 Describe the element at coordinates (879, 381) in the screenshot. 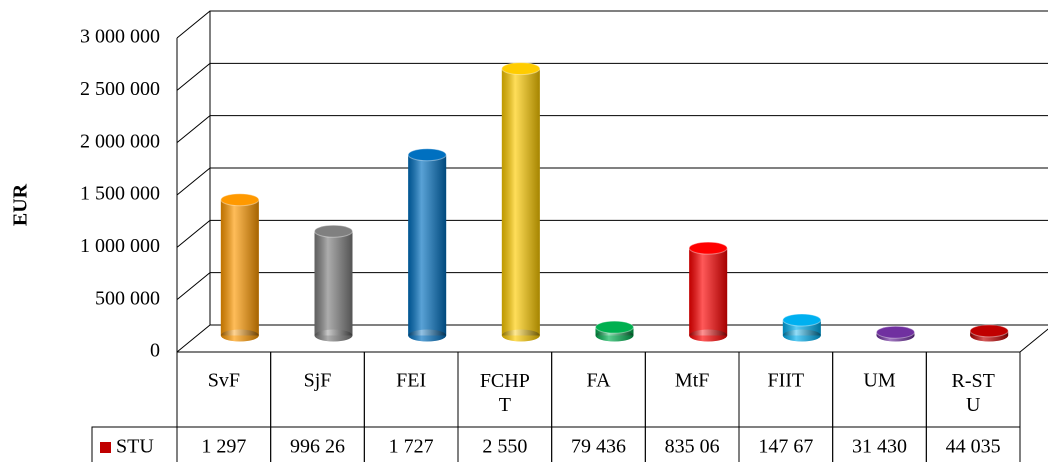

I see `x-tick-label: UM` at that location.